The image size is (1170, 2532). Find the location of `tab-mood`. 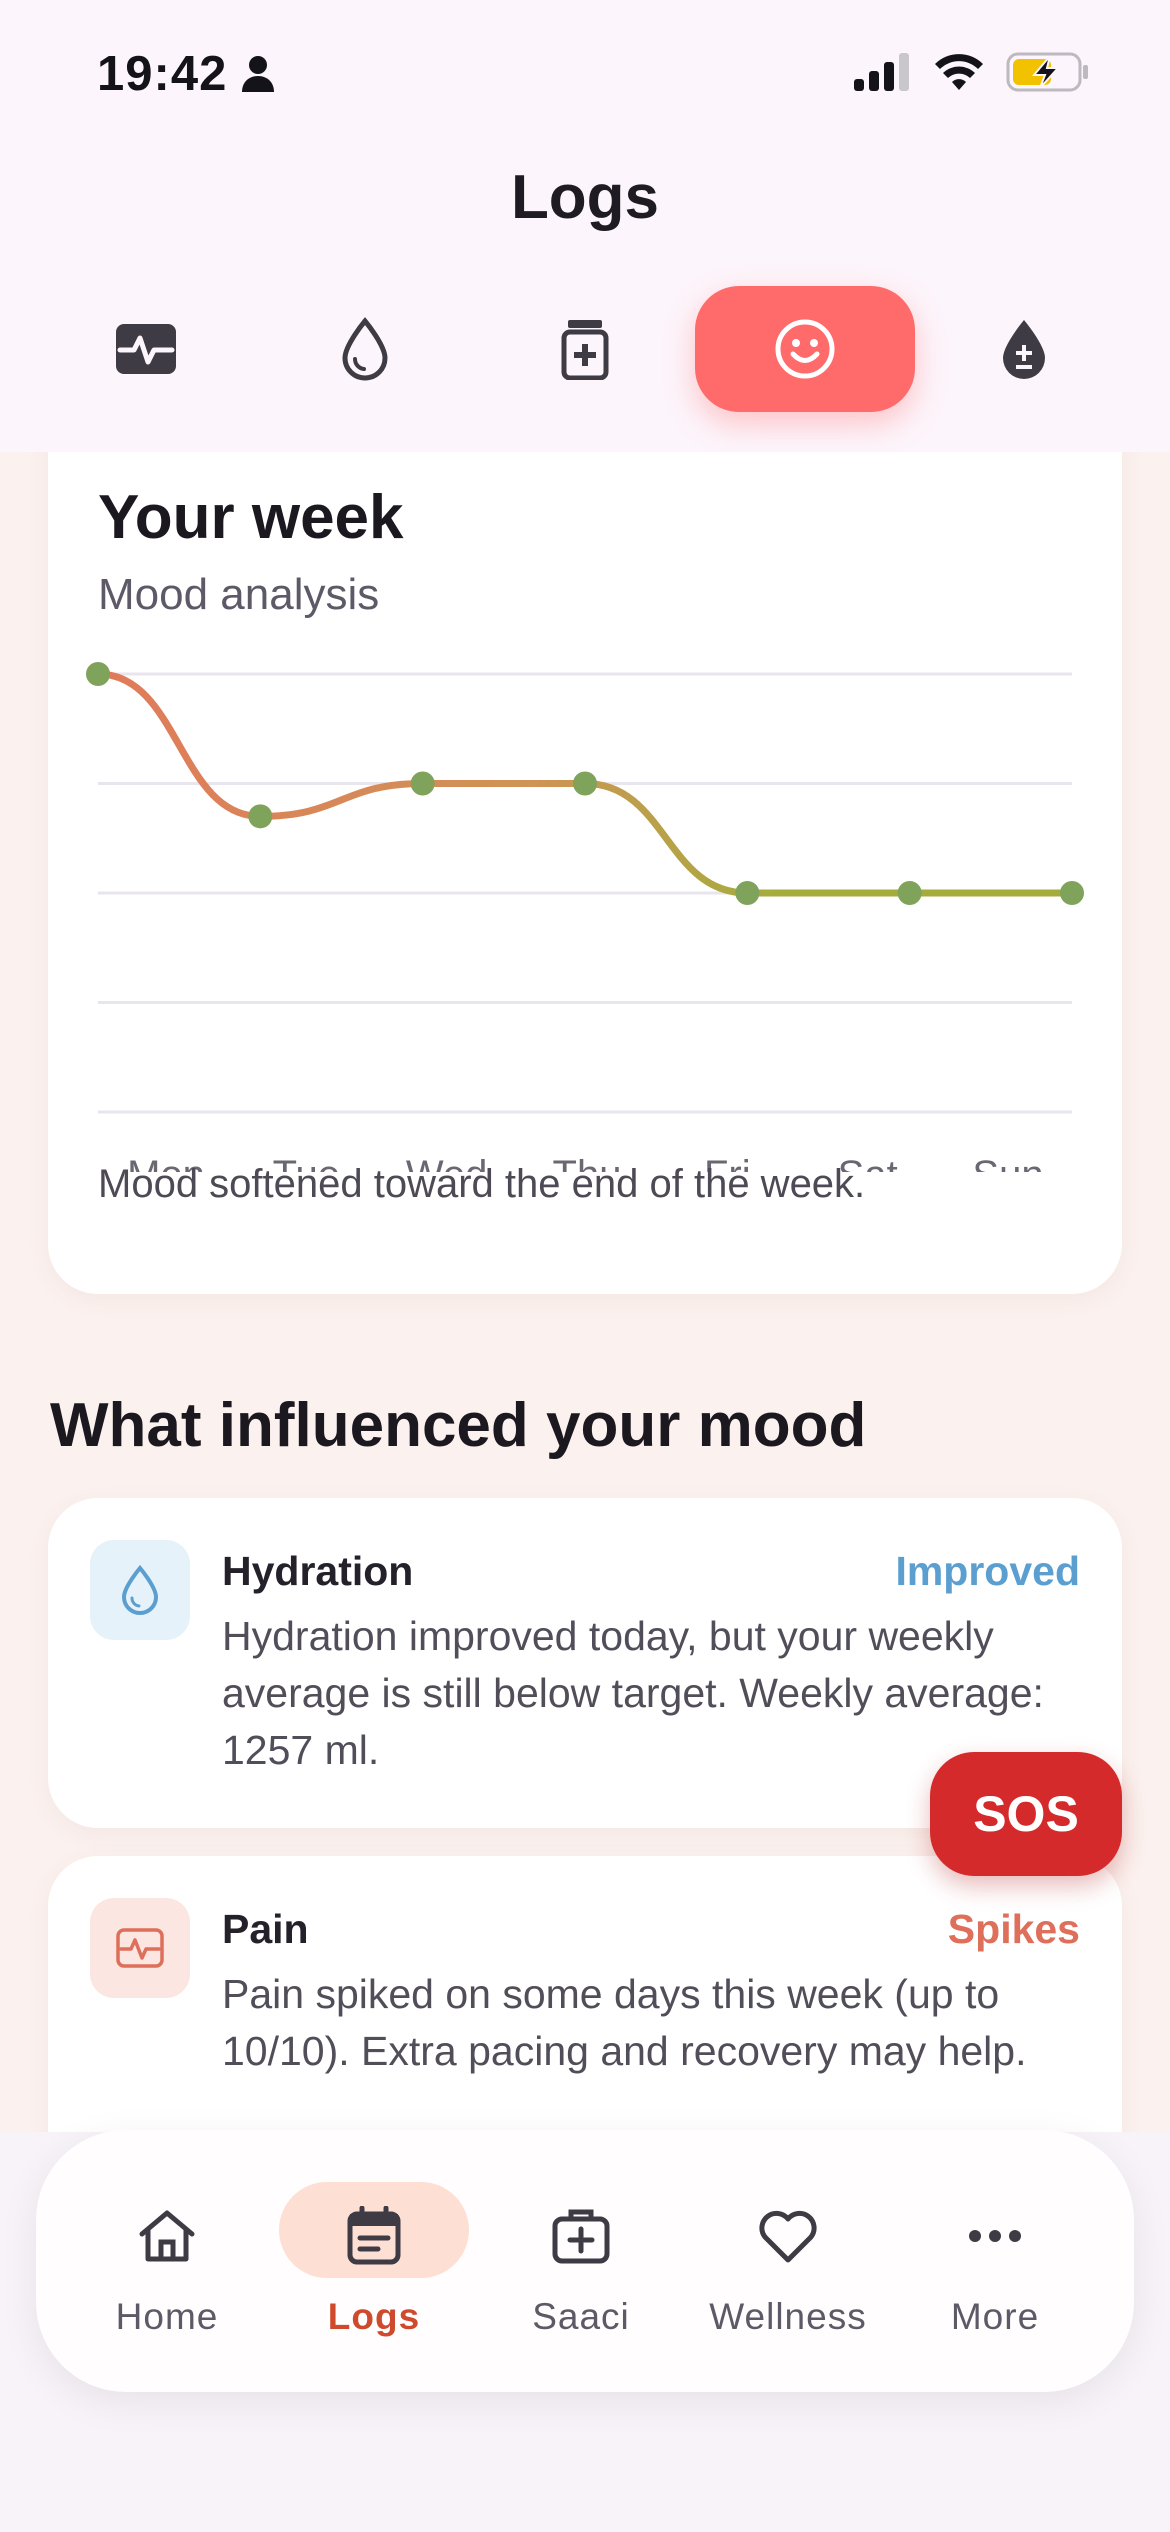

tab-mood is located at coordinates (805, 349).